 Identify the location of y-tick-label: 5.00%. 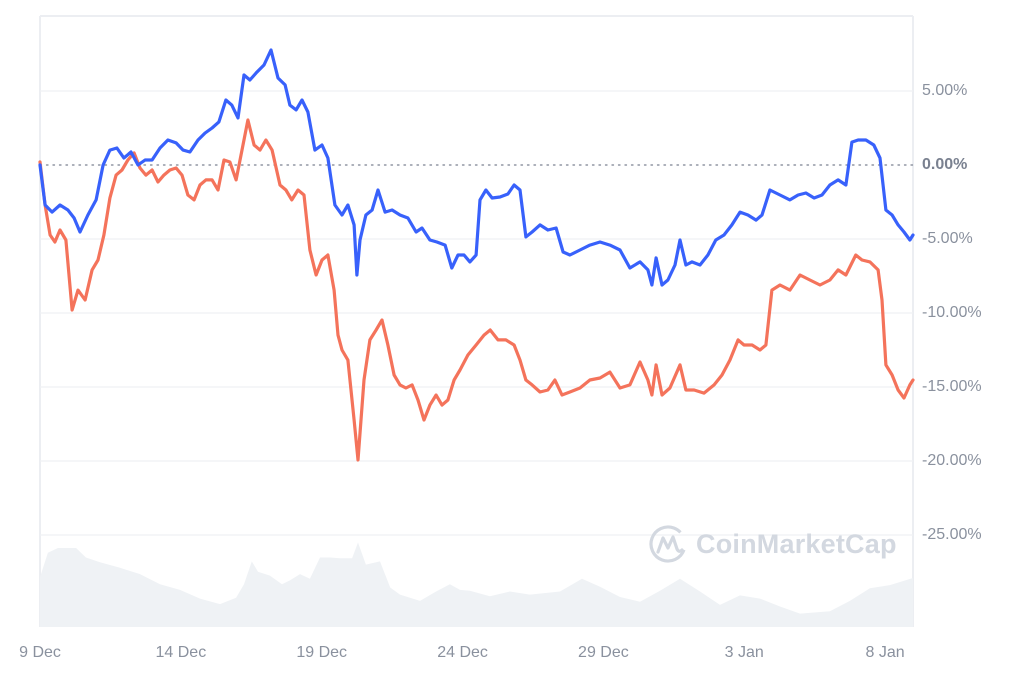
(945, 90).